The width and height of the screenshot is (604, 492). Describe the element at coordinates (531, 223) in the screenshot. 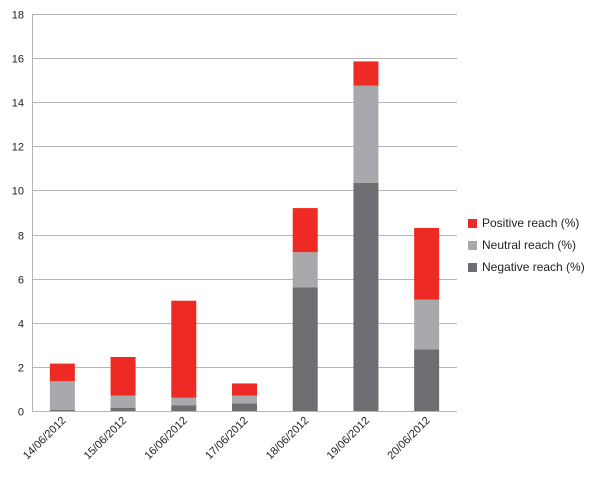

I see `legend-label: Positive reach (%)` at that location.